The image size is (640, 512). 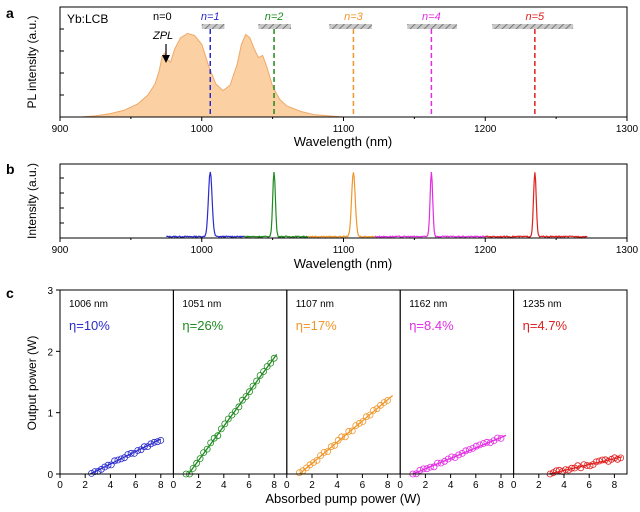 What do you see at coordinates (354, 17) in the screenshot?
I see `mode-label-3: n=3` at bounding box center [354, 17].